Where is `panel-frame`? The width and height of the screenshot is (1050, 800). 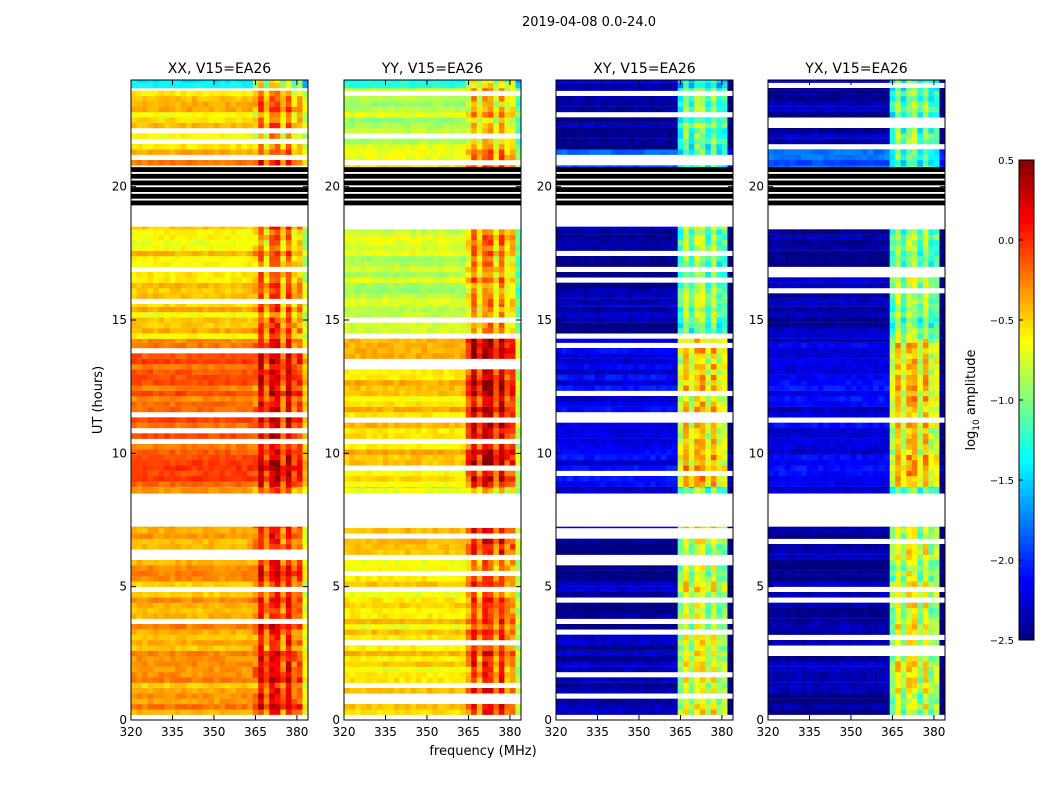
panel-frame is located at coordinates (219, 400).